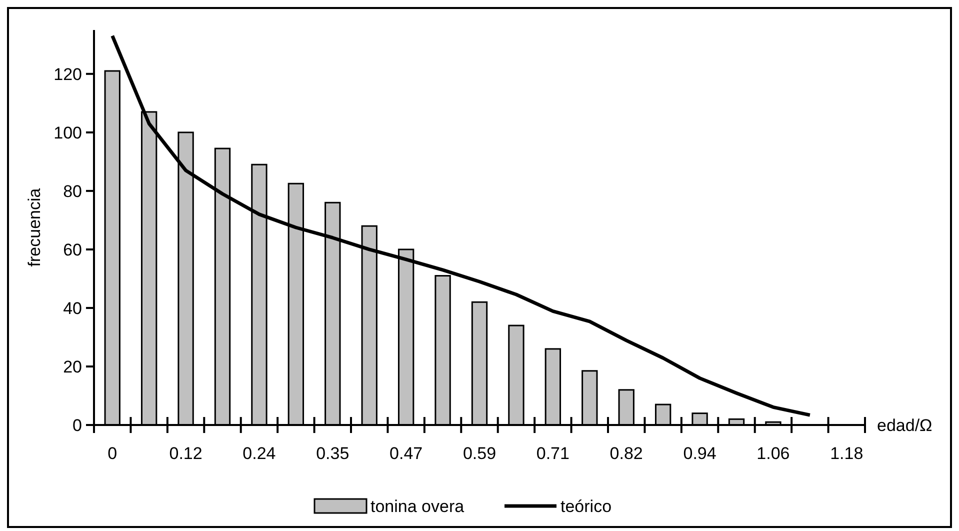 The image size is (959, 531). I want to click on x-tick-label: 0, so click(113, 453).